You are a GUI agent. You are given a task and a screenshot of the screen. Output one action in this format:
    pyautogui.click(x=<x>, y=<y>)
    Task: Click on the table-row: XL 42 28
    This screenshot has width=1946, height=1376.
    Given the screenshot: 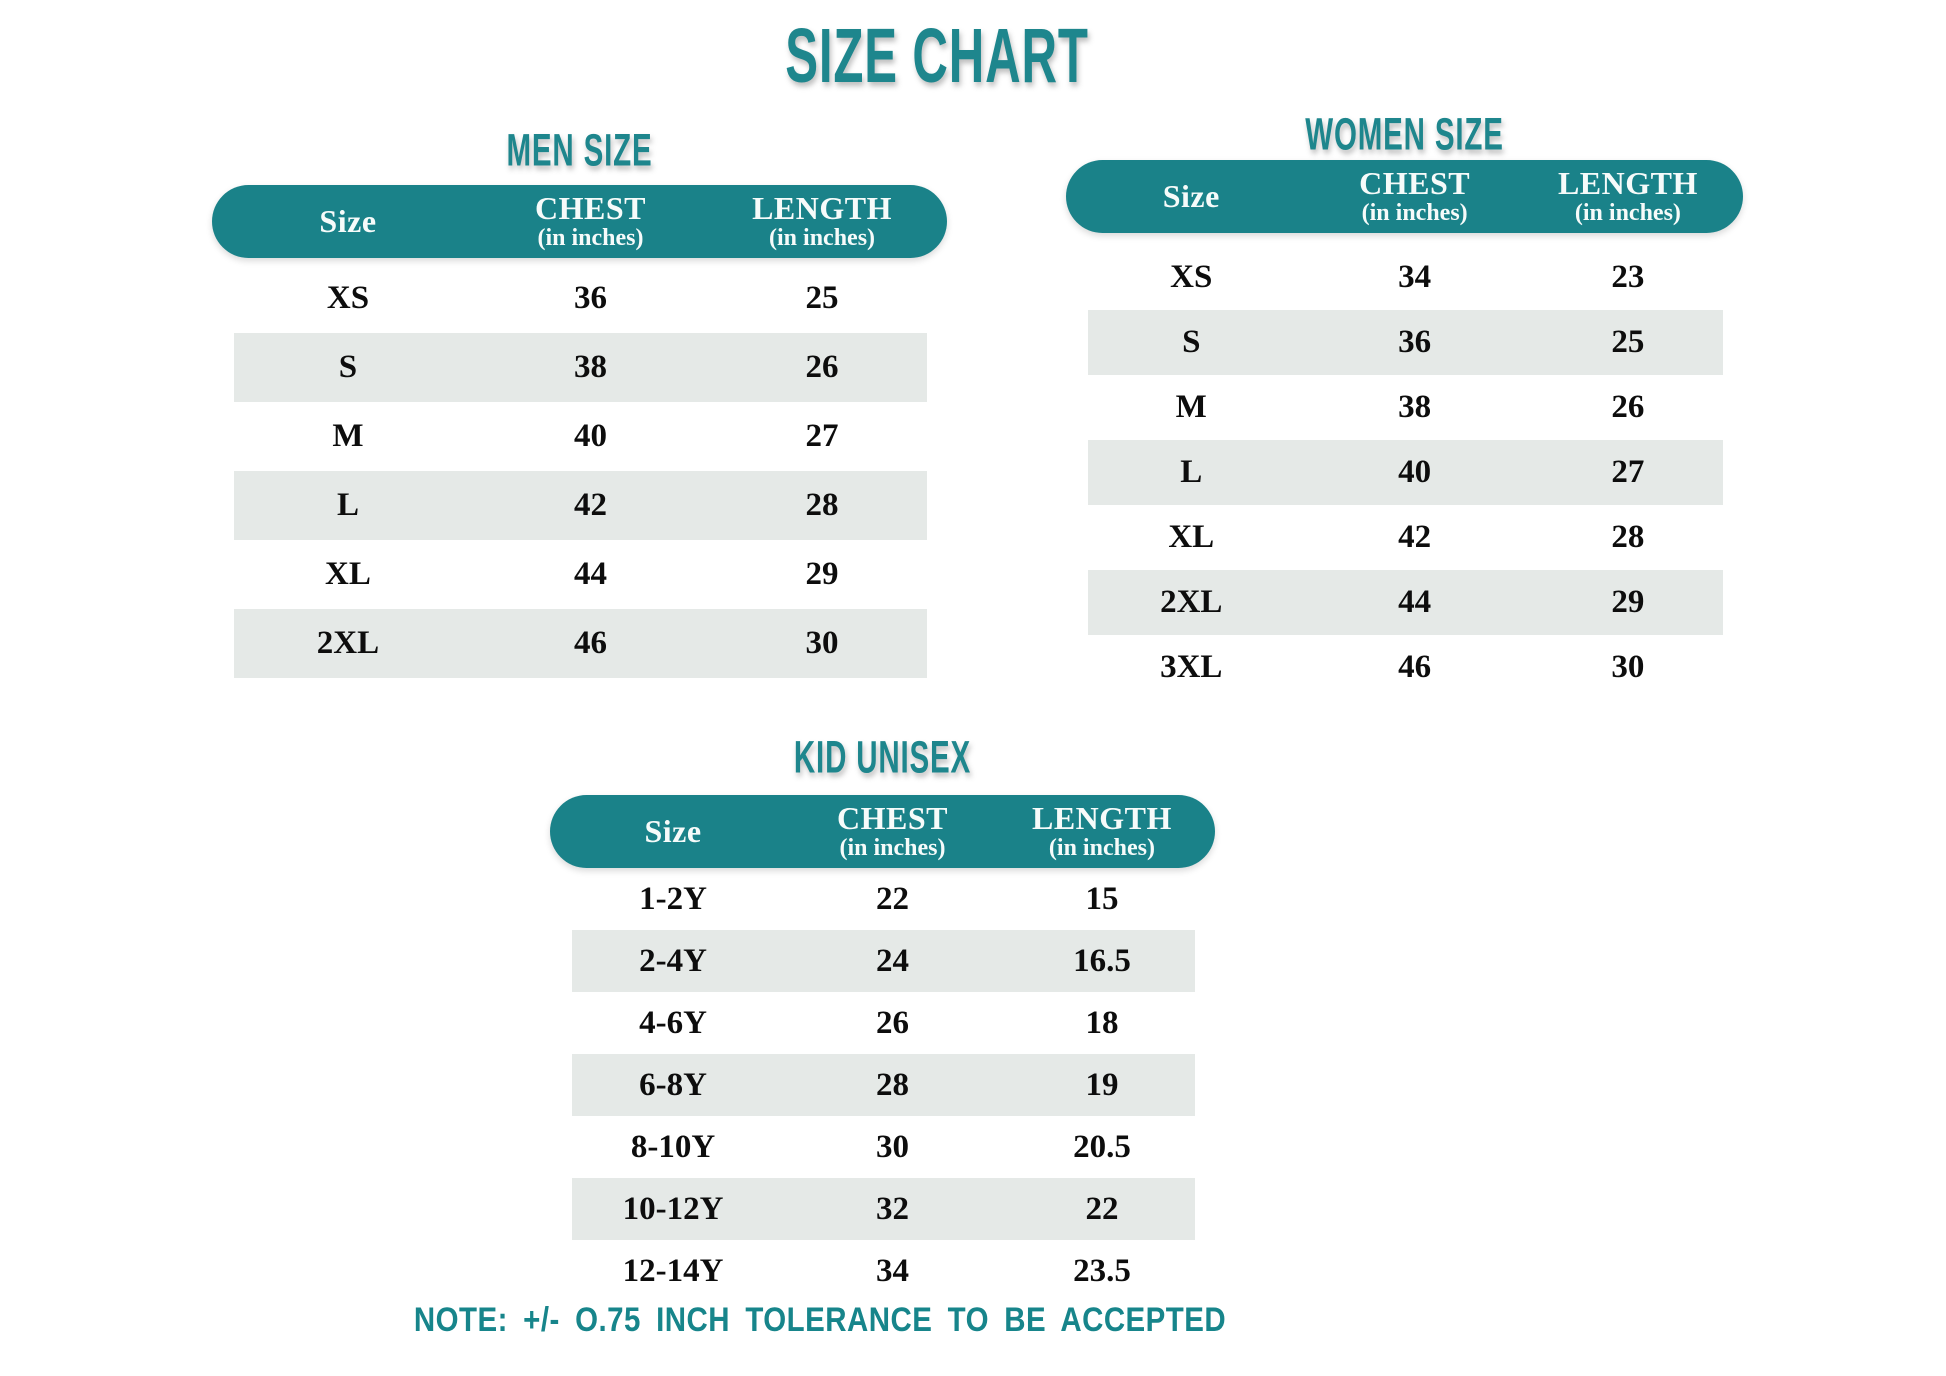 What is the action you would take?
    pyautogui.click(x=1404, y=537)
    